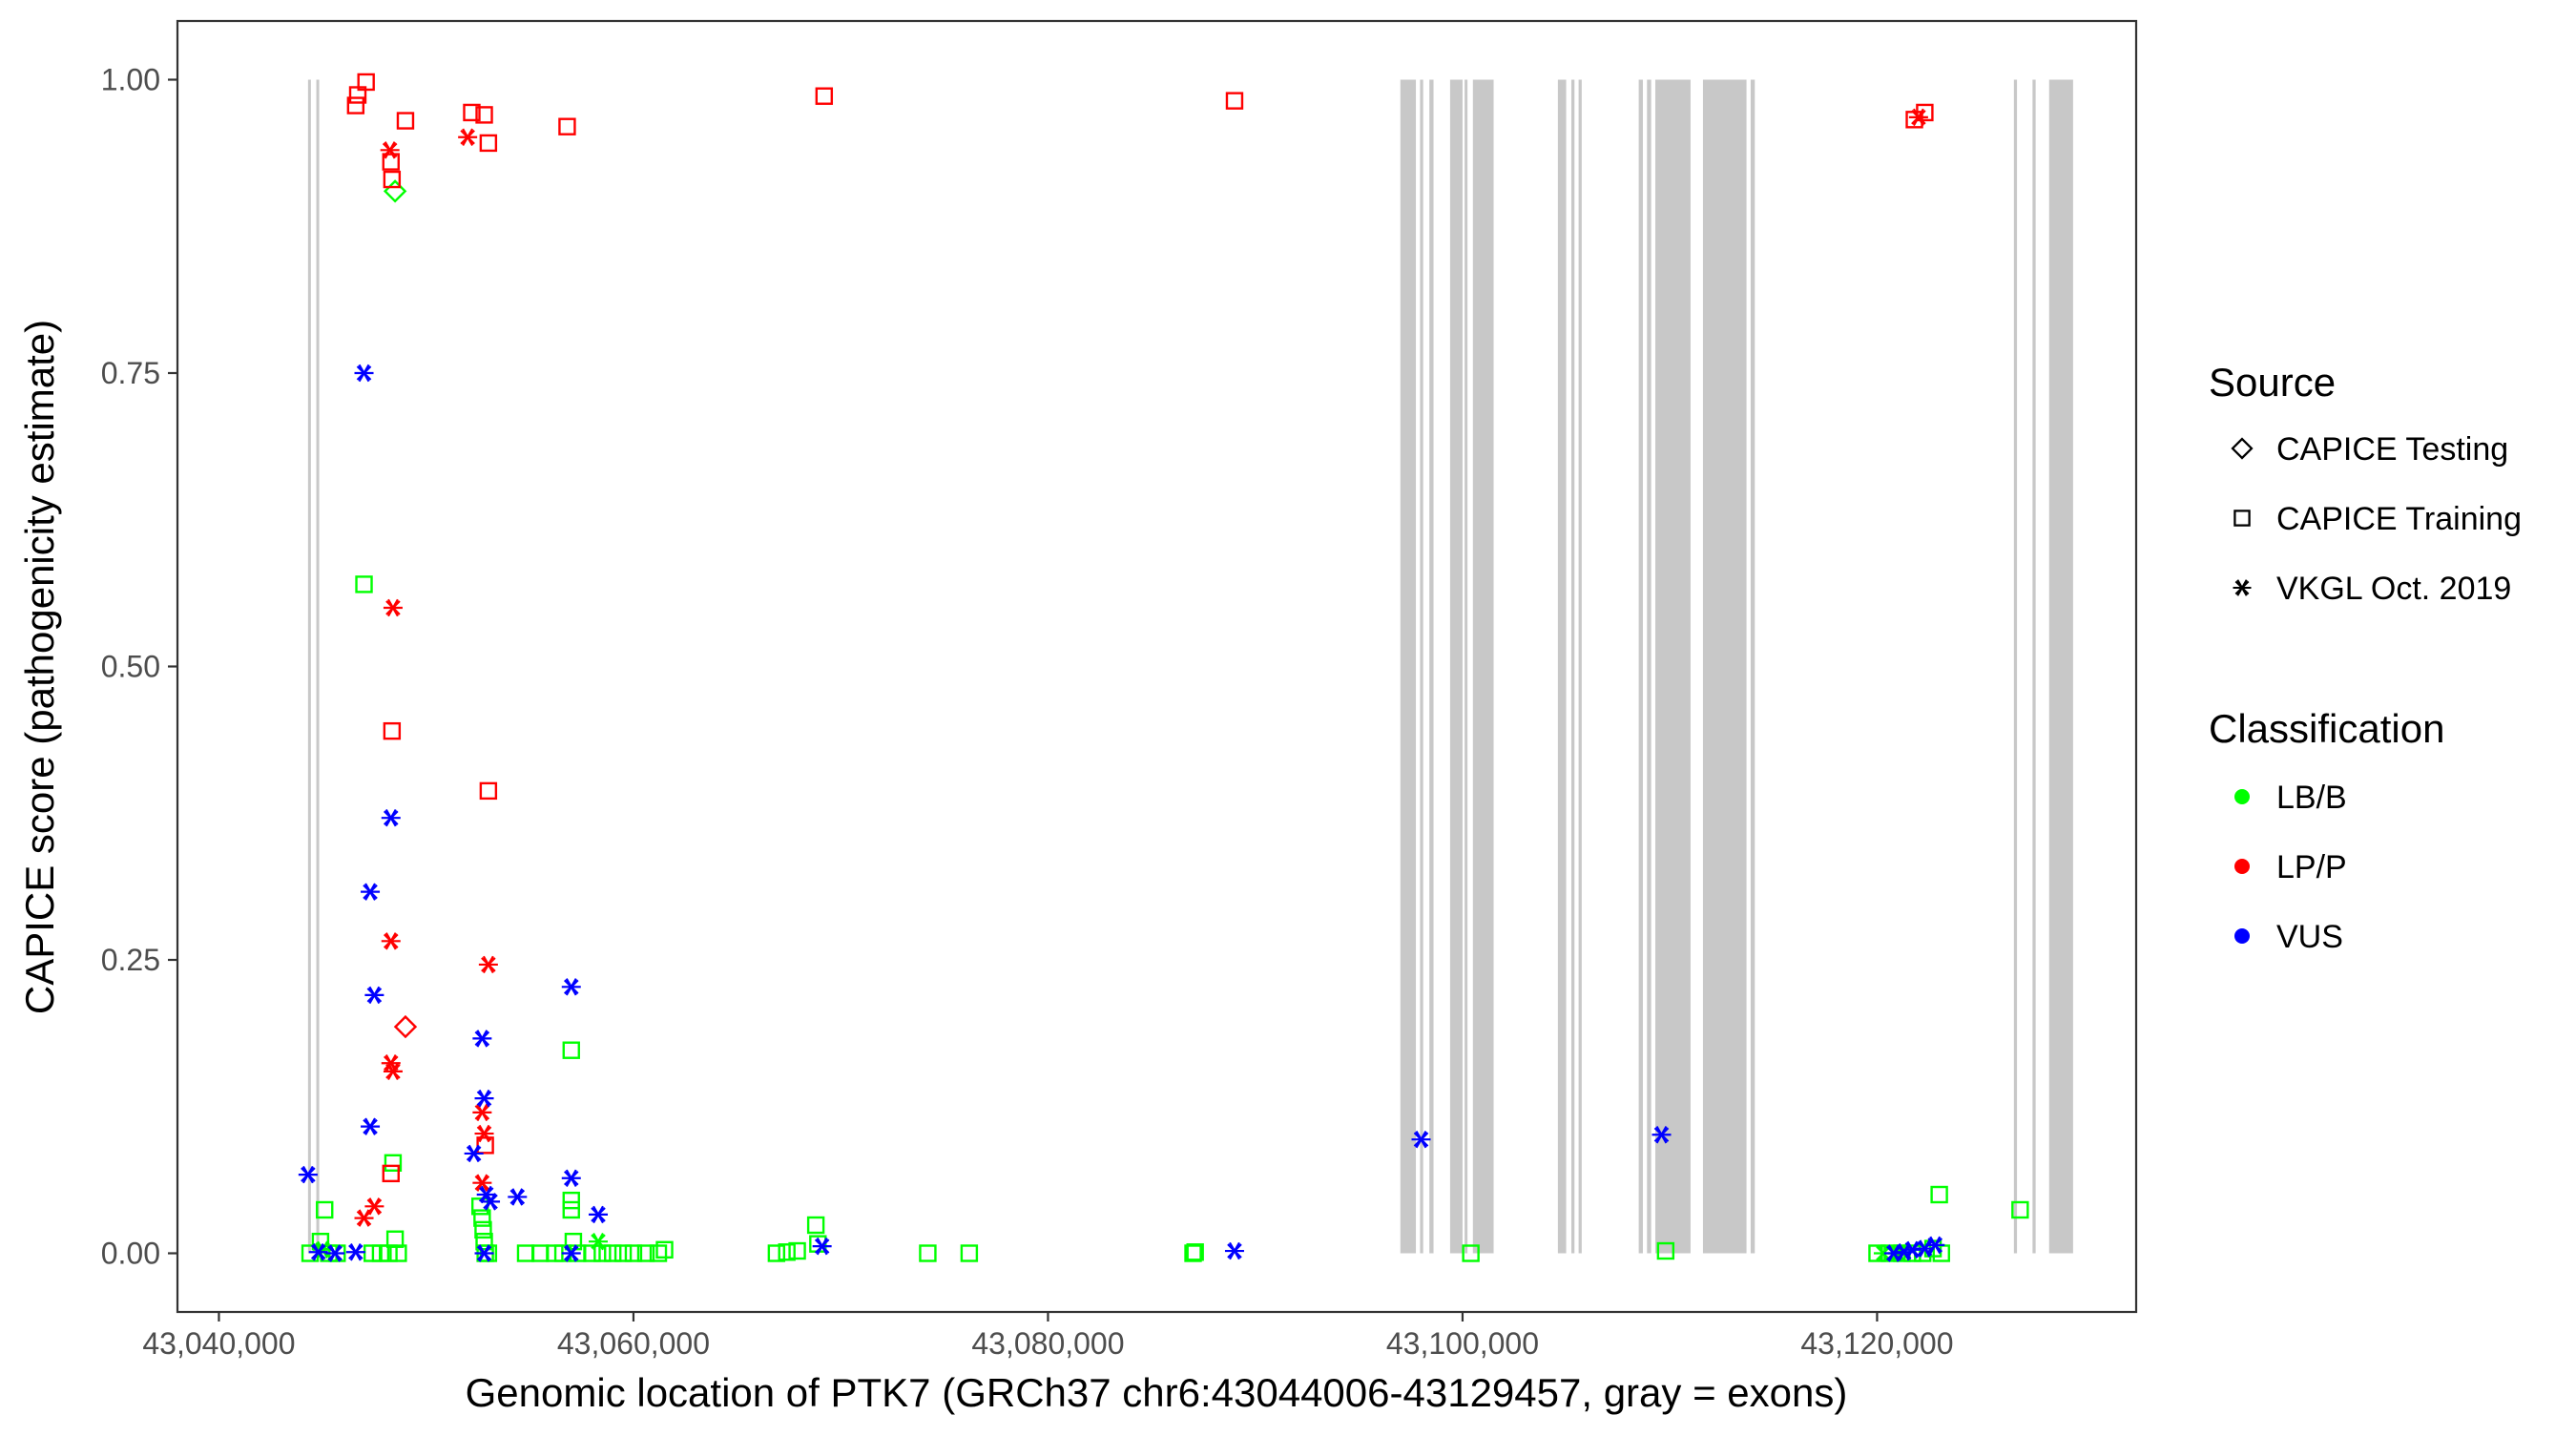 The height and width of the screenshot is (1436, 2576). I want to click on legend-source-label: CAPICE Testing, so click(2392, 449).